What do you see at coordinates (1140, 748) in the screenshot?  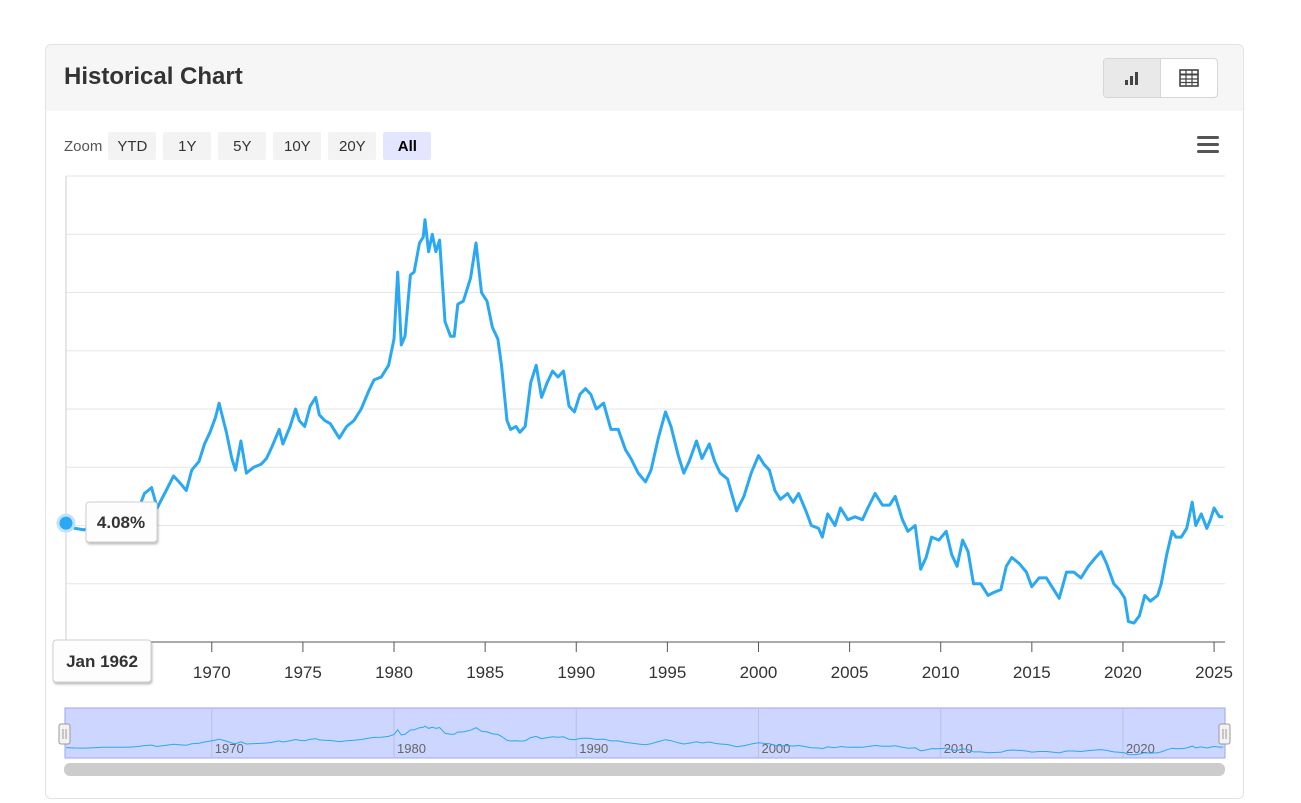 I see `navigator-tick-label: 2020` at bounding box center [1140, 748].